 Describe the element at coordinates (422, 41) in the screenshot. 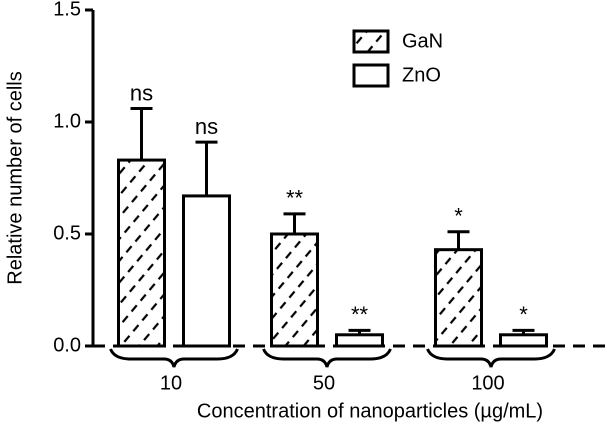

I see `legend-label: GaN` at that location.